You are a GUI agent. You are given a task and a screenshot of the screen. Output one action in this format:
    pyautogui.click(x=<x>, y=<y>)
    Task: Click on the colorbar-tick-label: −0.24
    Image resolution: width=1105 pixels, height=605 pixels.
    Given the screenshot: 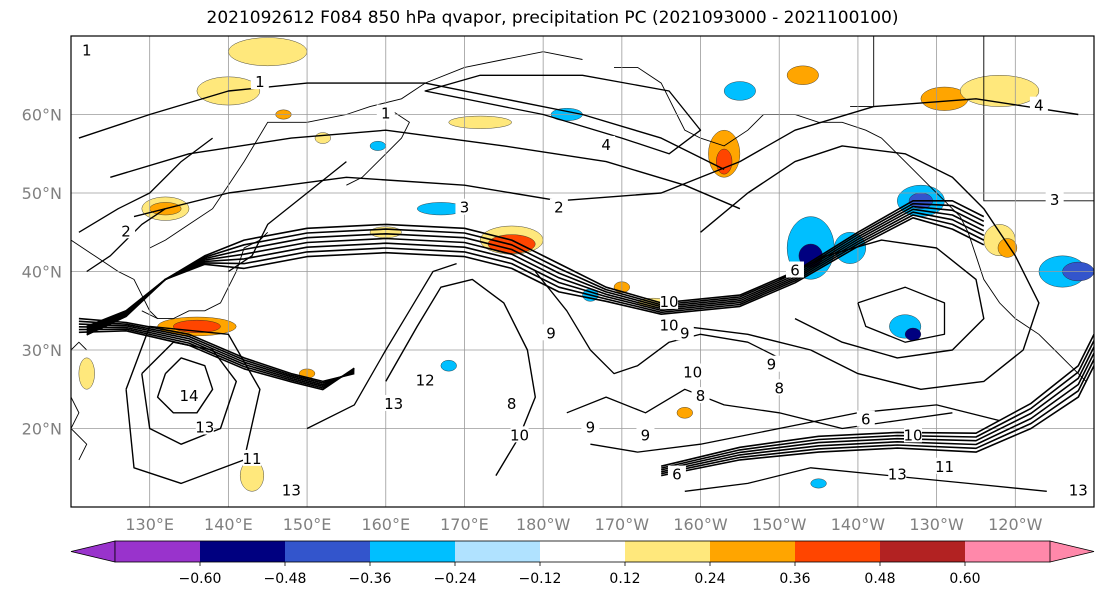 What is the action you would take?
    pyautogui.click(x=455, y=579)
    